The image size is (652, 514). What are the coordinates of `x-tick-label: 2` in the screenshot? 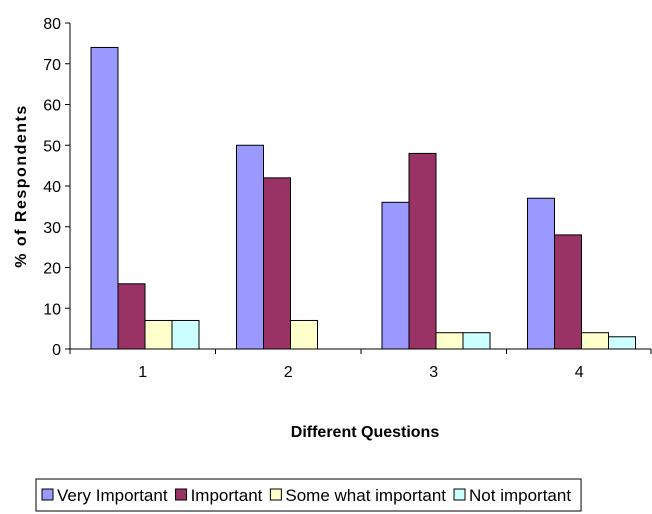 It's located at (288, 372).